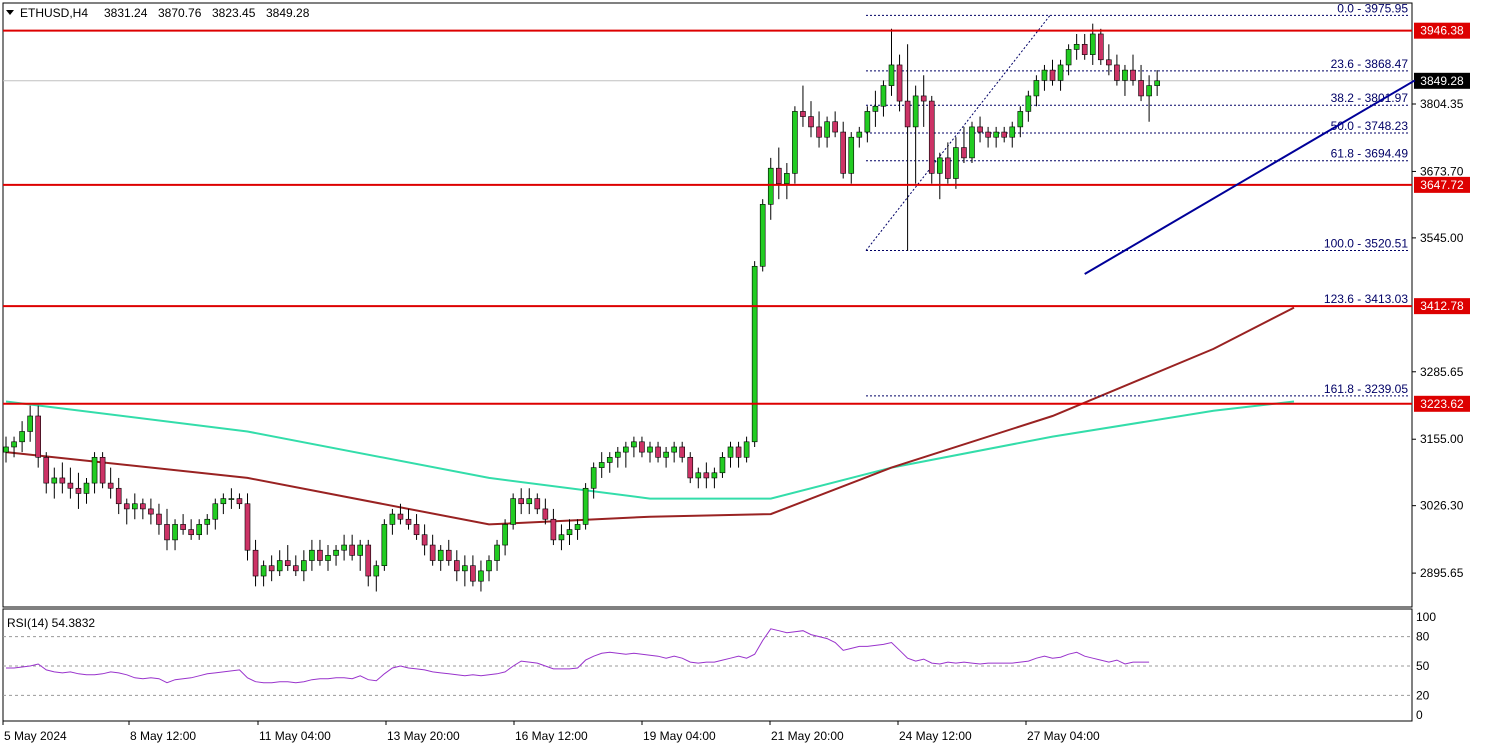  I want to click on x-tick-label: 5 May 2024, so click(35, 736).